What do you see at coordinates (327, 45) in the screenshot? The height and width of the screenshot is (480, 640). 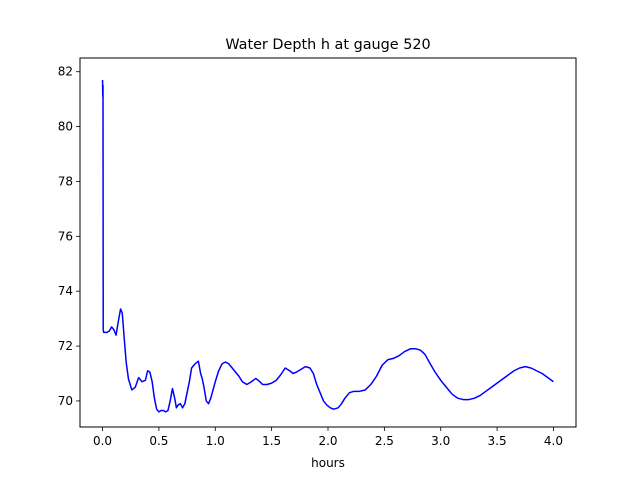 I see `chart-title: Water Depth h at gauge 520` at bounding box center [327, 45].